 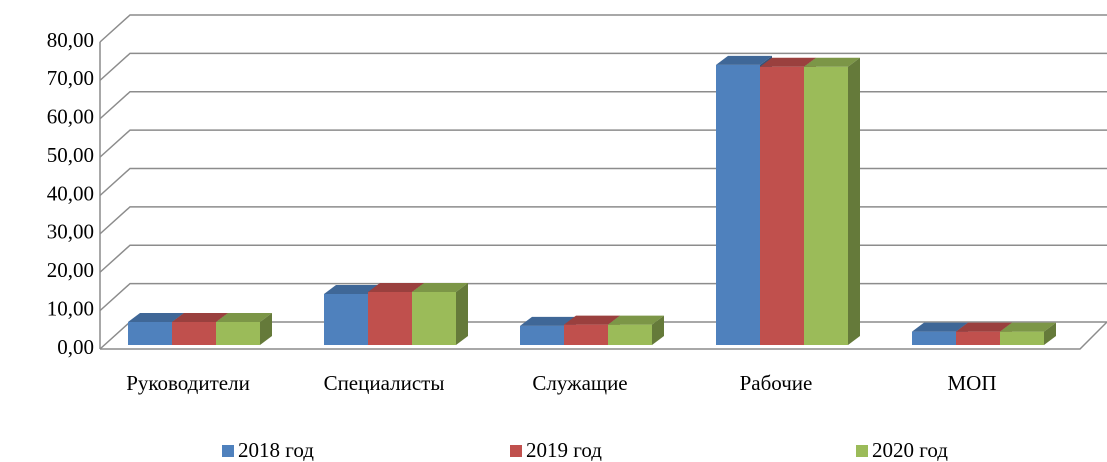 I want to click on y-tick-label: 30,00, so click(x=70, y=232).